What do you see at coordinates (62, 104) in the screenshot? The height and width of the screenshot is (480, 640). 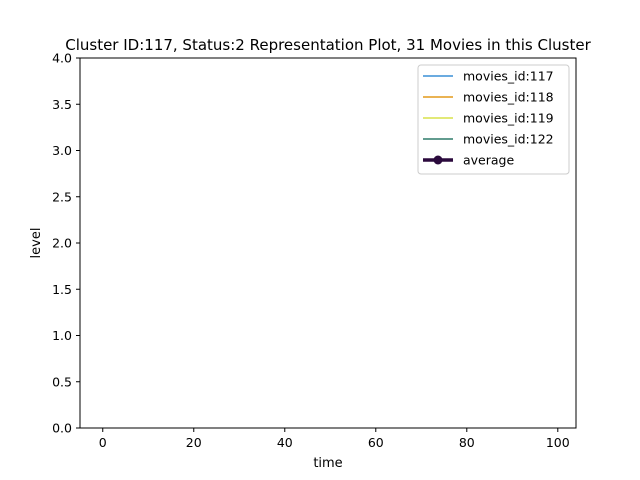 I see `y-tick-label: 3.5` at bounding box center [62, 104].